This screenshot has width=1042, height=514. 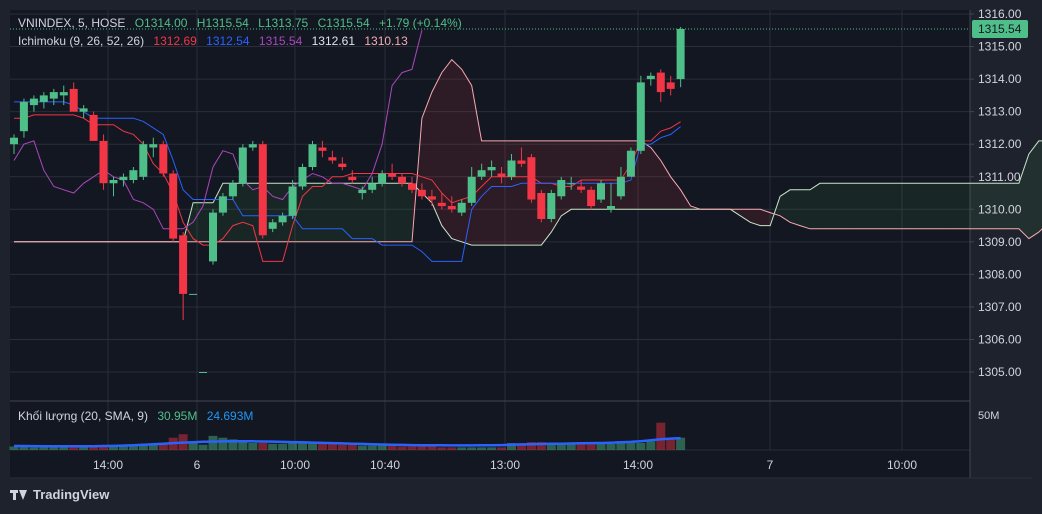 What do you see at coordinates (505, 465) in the screenshot?
I see `time-tick-label: 13:00` at bounding box center [505, 465].